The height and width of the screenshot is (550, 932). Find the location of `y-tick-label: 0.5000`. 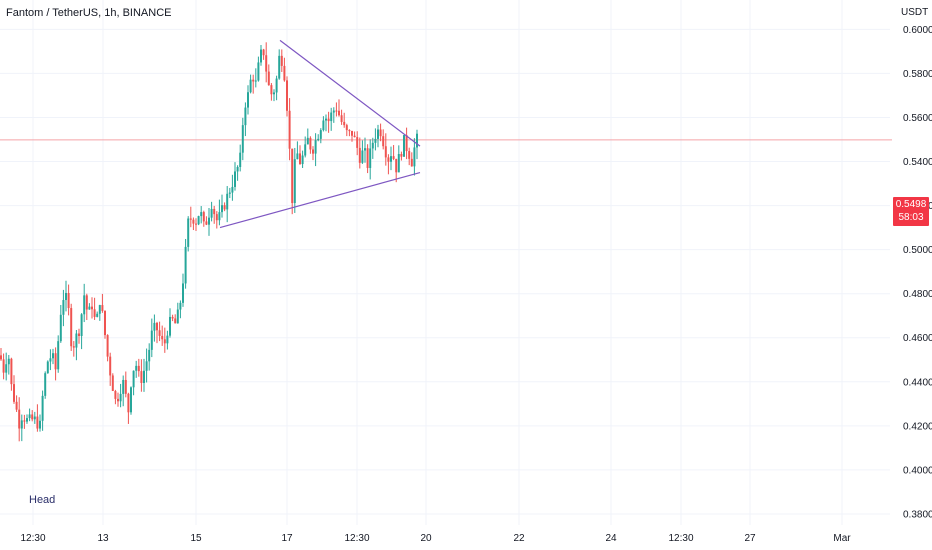

y-tick-label: 0.5000 is located at coordinates (917, 250).